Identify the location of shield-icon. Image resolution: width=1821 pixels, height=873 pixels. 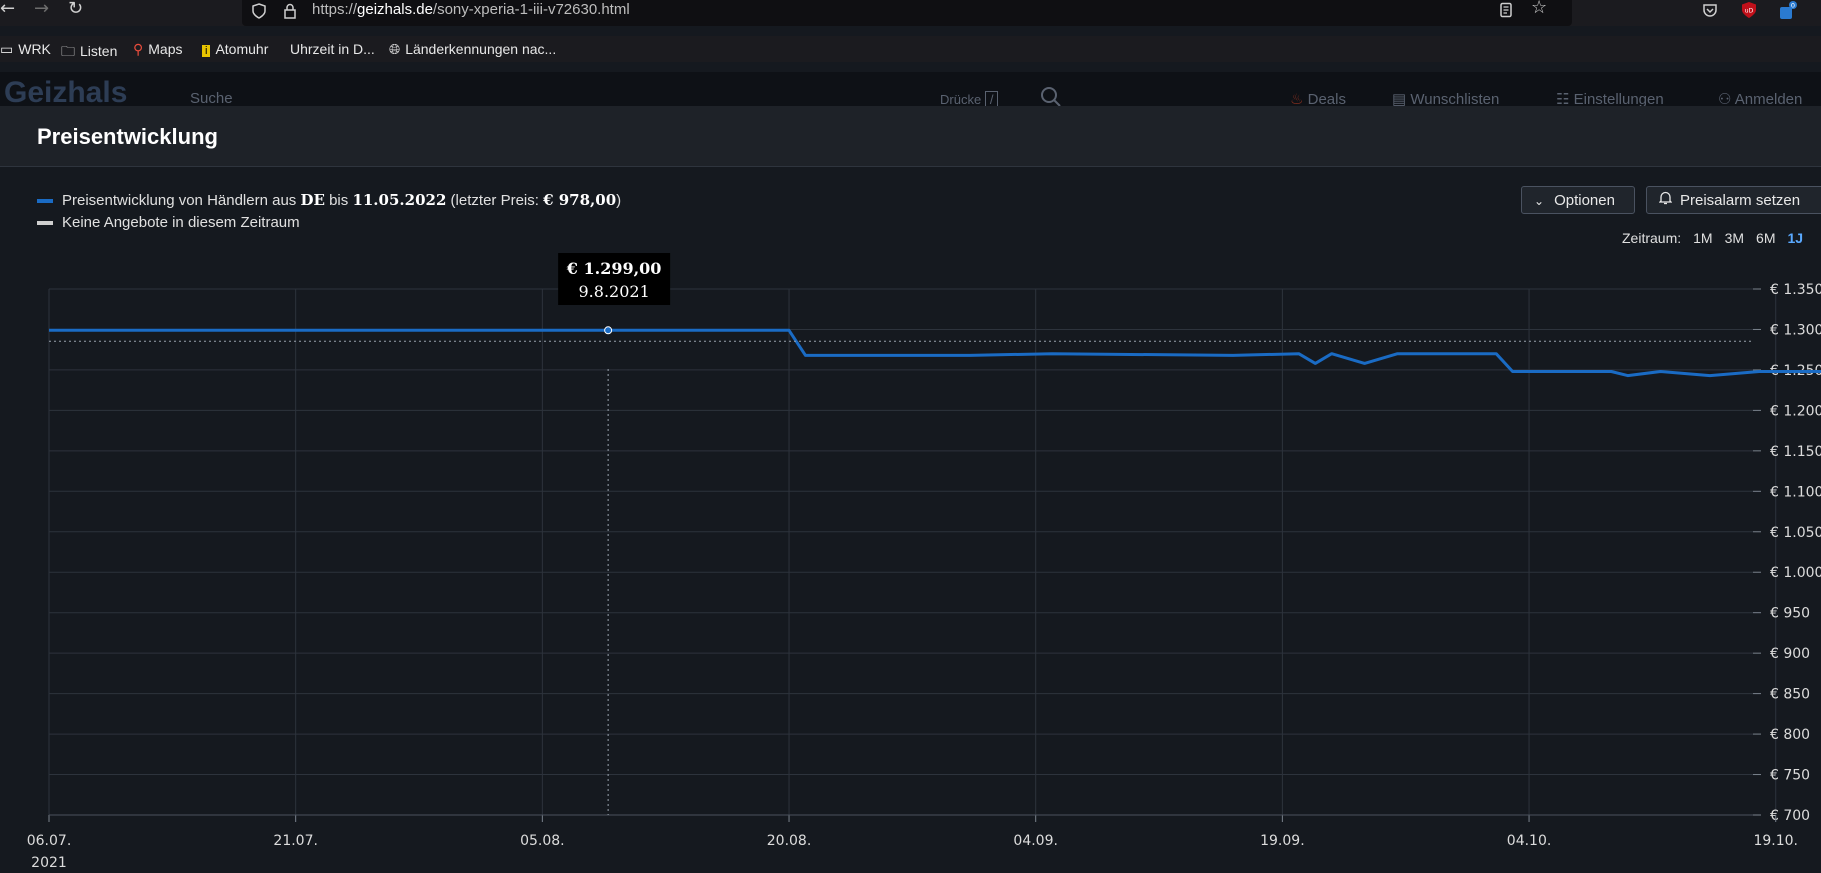
(259, 12).